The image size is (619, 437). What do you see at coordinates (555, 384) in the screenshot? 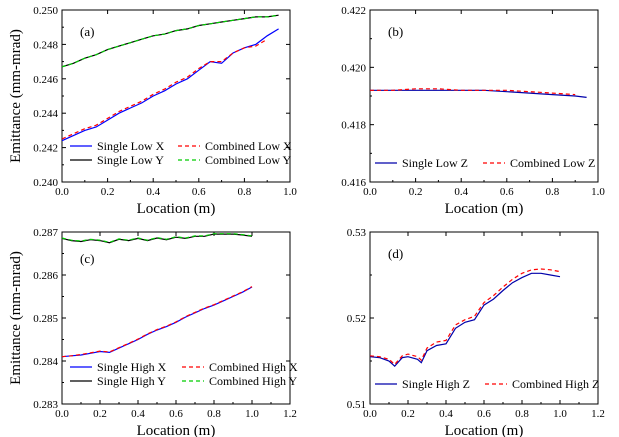
I see `legend-entry: Combined High Z` at bounding box center [555, 384].